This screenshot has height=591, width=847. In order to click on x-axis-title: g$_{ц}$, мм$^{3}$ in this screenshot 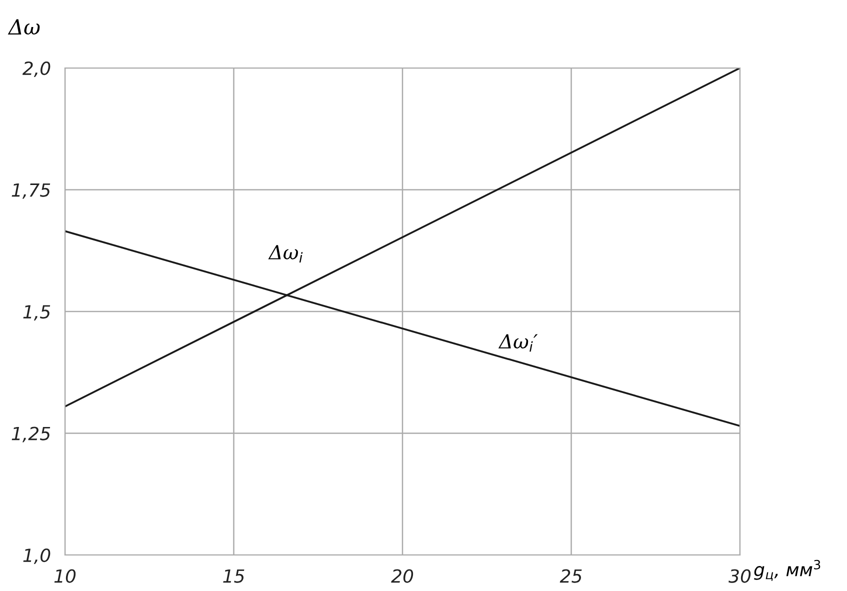, I will do `click(787, 570)`.